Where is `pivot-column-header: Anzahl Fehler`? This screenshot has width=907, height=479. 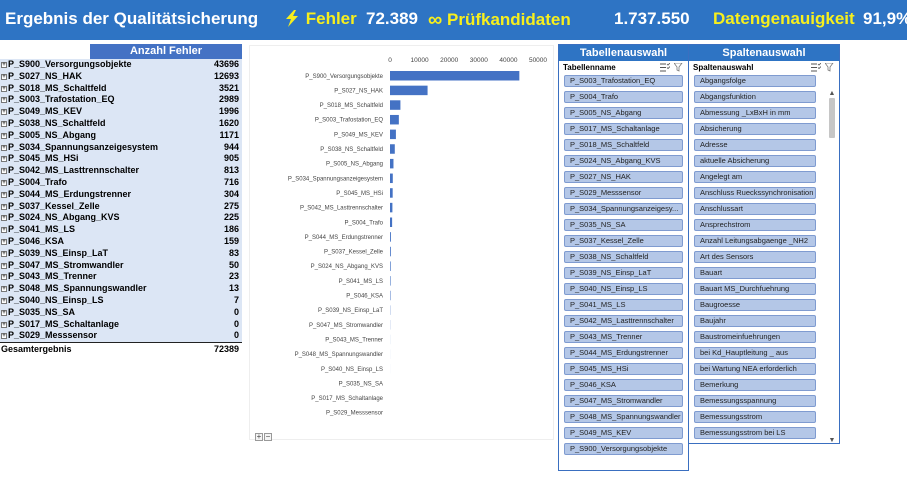
pivot-column-header: Anzahl Fehler is located at coordinates (166, 51).